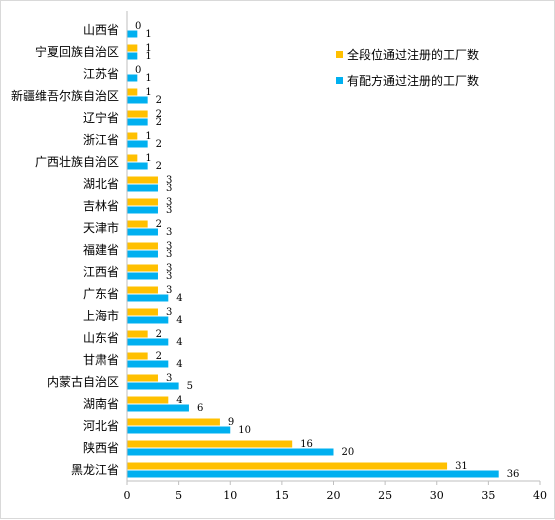 This screenshot has width=555, height=520. Describe the element at coordinates (77, 162) in the screenshot. I see `category-label: 广西壮族自治区` at that location.